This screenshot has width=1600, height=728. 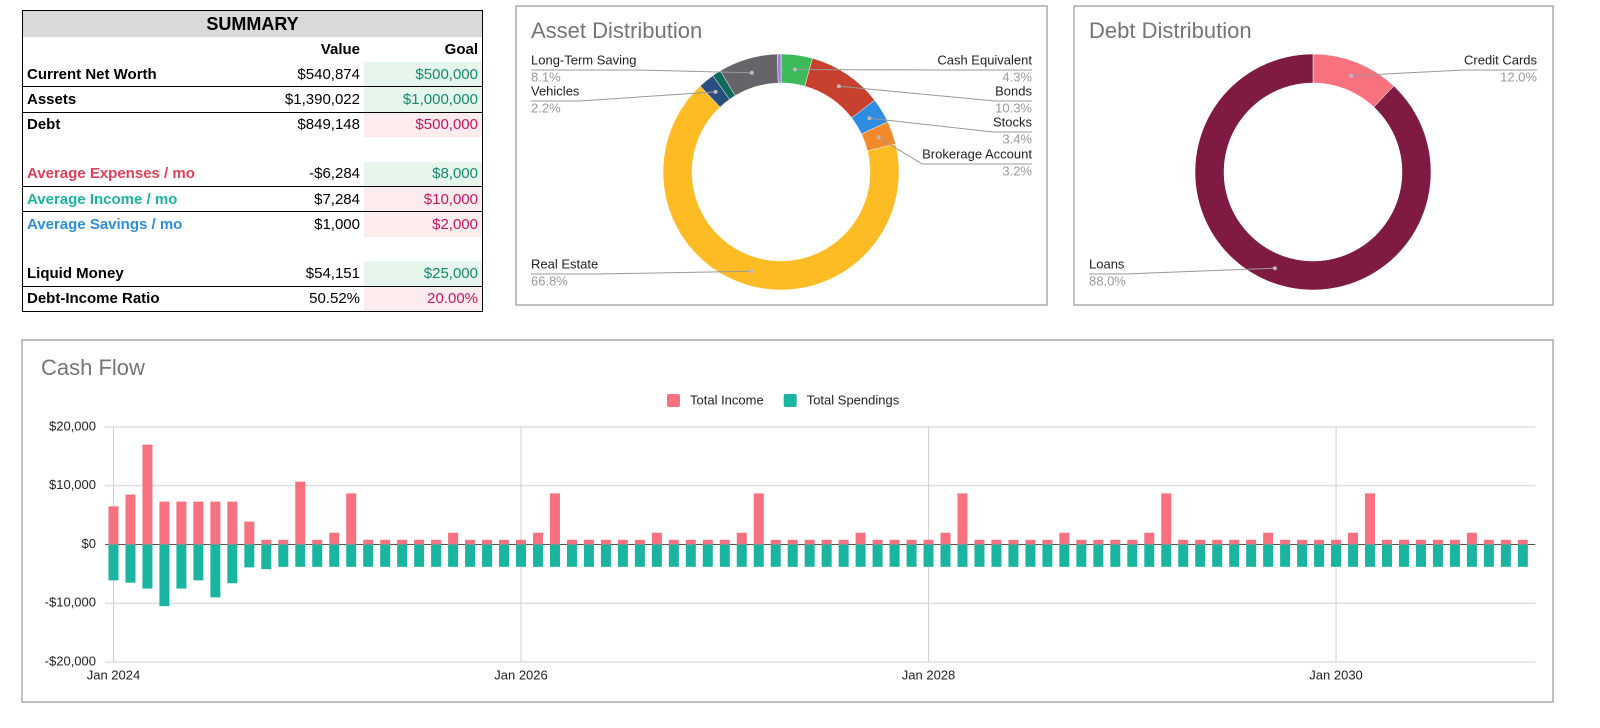 What do you see at coordinates (423, 274) in the screenshot?
I see `row-goal: $25,000` at bounding box center [423, 274].